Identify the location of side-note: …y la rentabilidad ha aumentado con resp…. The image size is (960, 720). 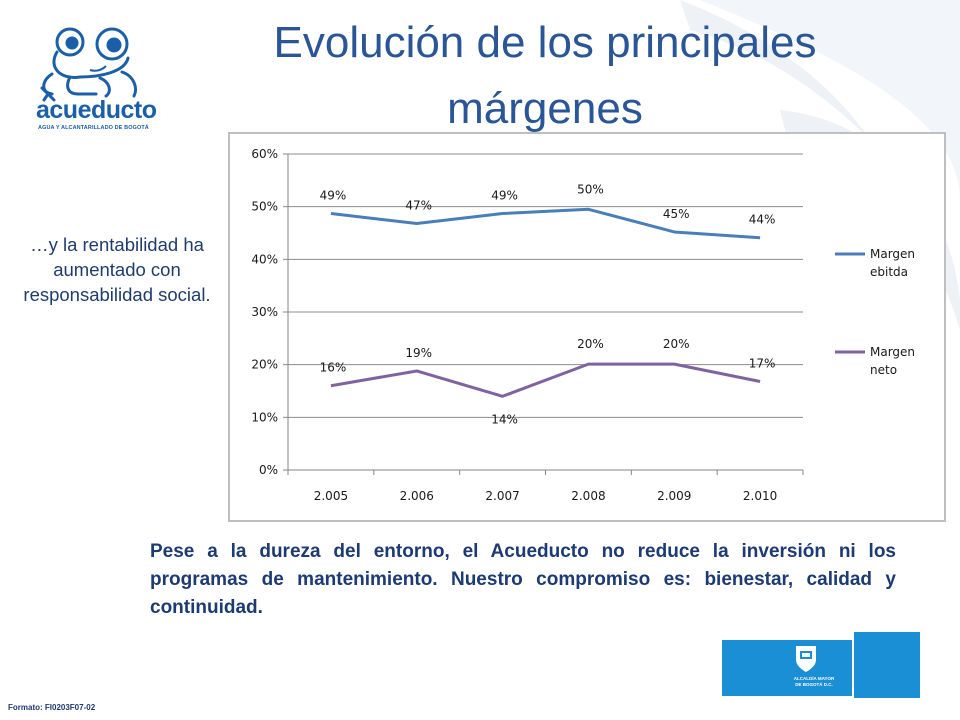
(117, 269).